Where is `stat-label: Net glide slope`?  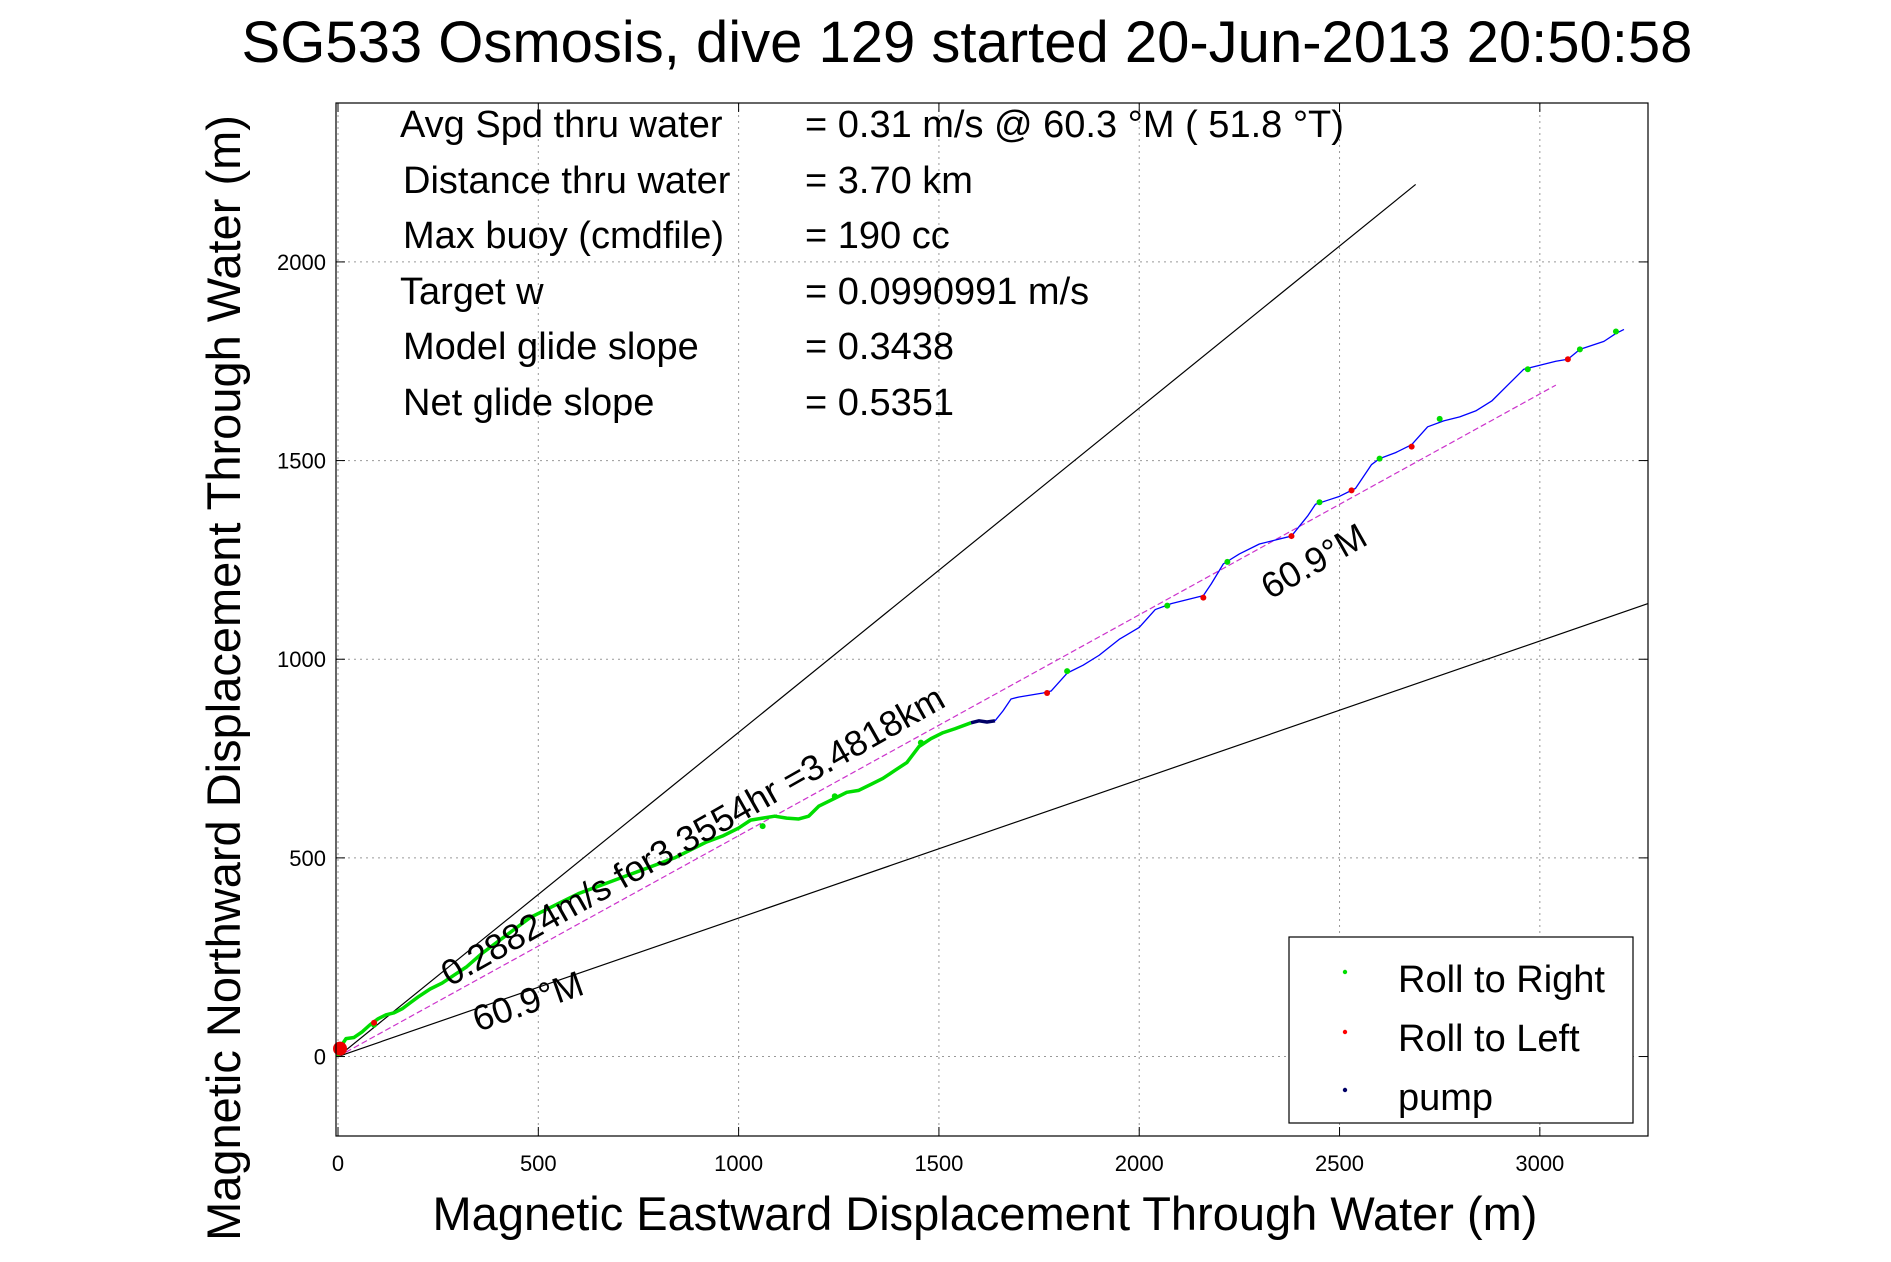 stat-label: Net glide slope is located at coordinates (528, 403).